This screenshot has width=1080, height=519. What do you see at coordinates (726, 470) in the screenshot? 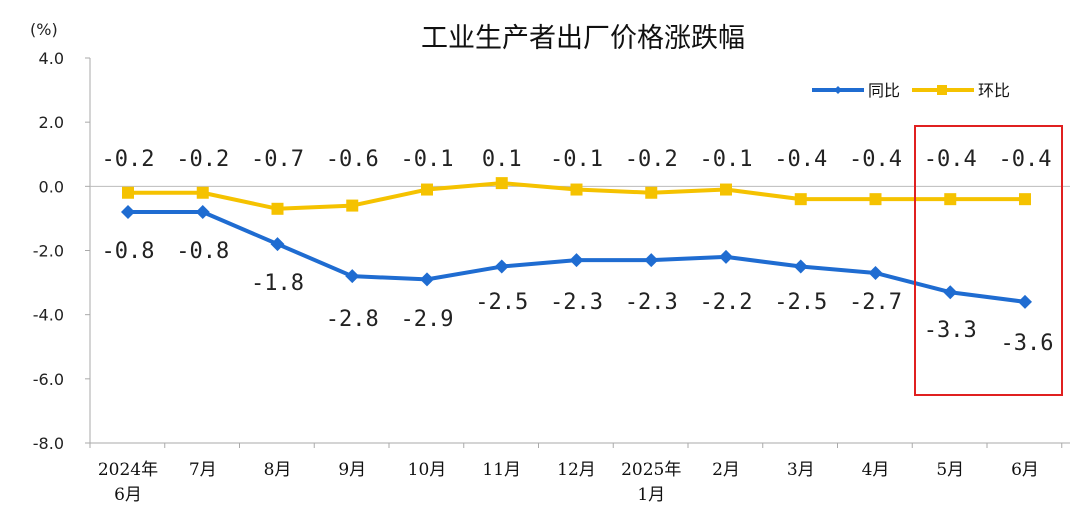
I see `x-tick-label: 2月` at bounding box center [726, 470].